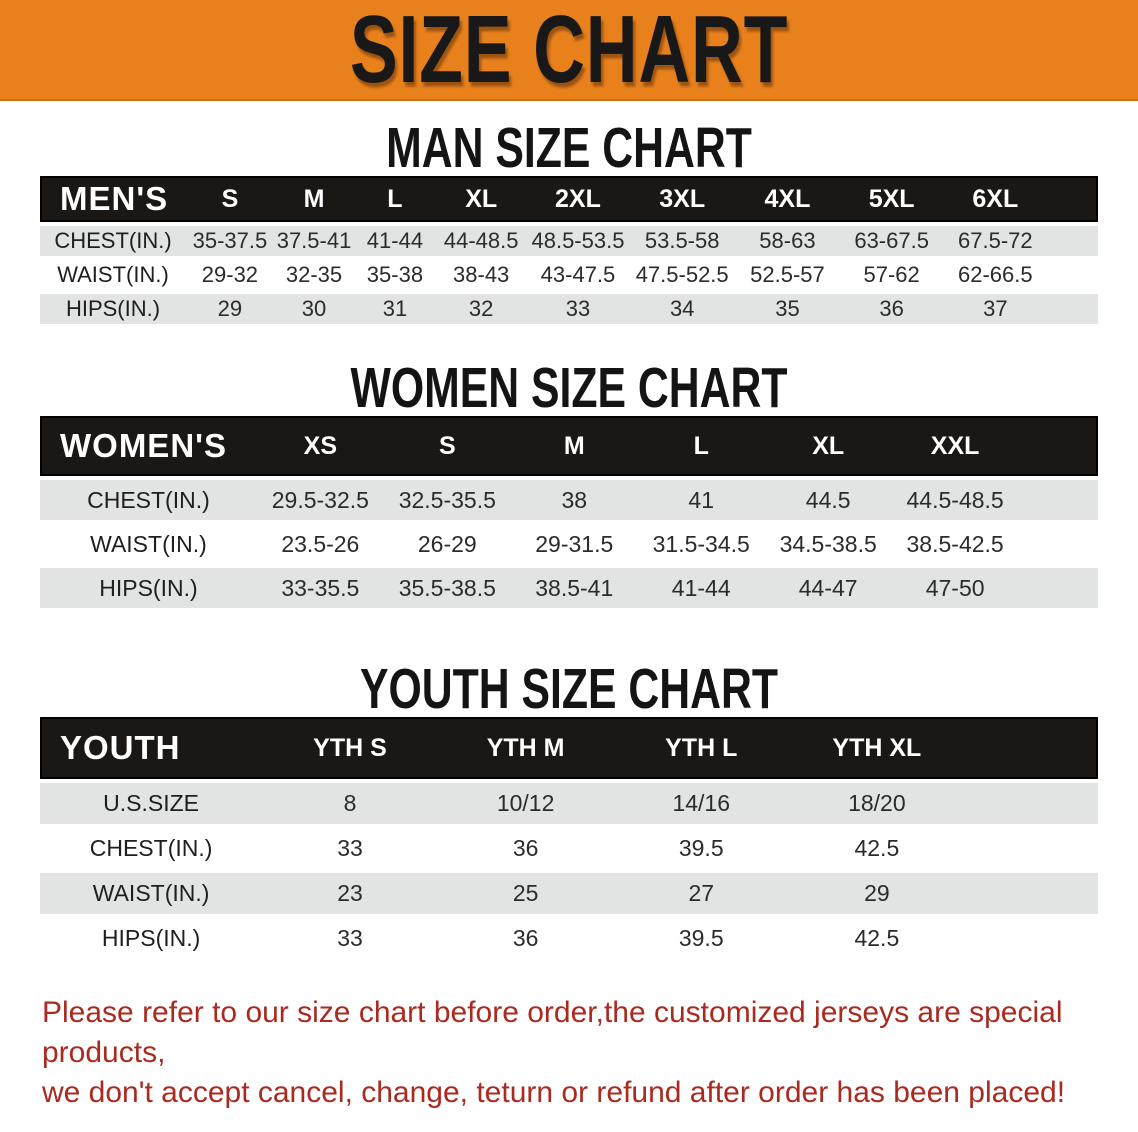 This screenshot has height=1132, width=1138. I want to click on table-cell: 36, so click(525, 938).